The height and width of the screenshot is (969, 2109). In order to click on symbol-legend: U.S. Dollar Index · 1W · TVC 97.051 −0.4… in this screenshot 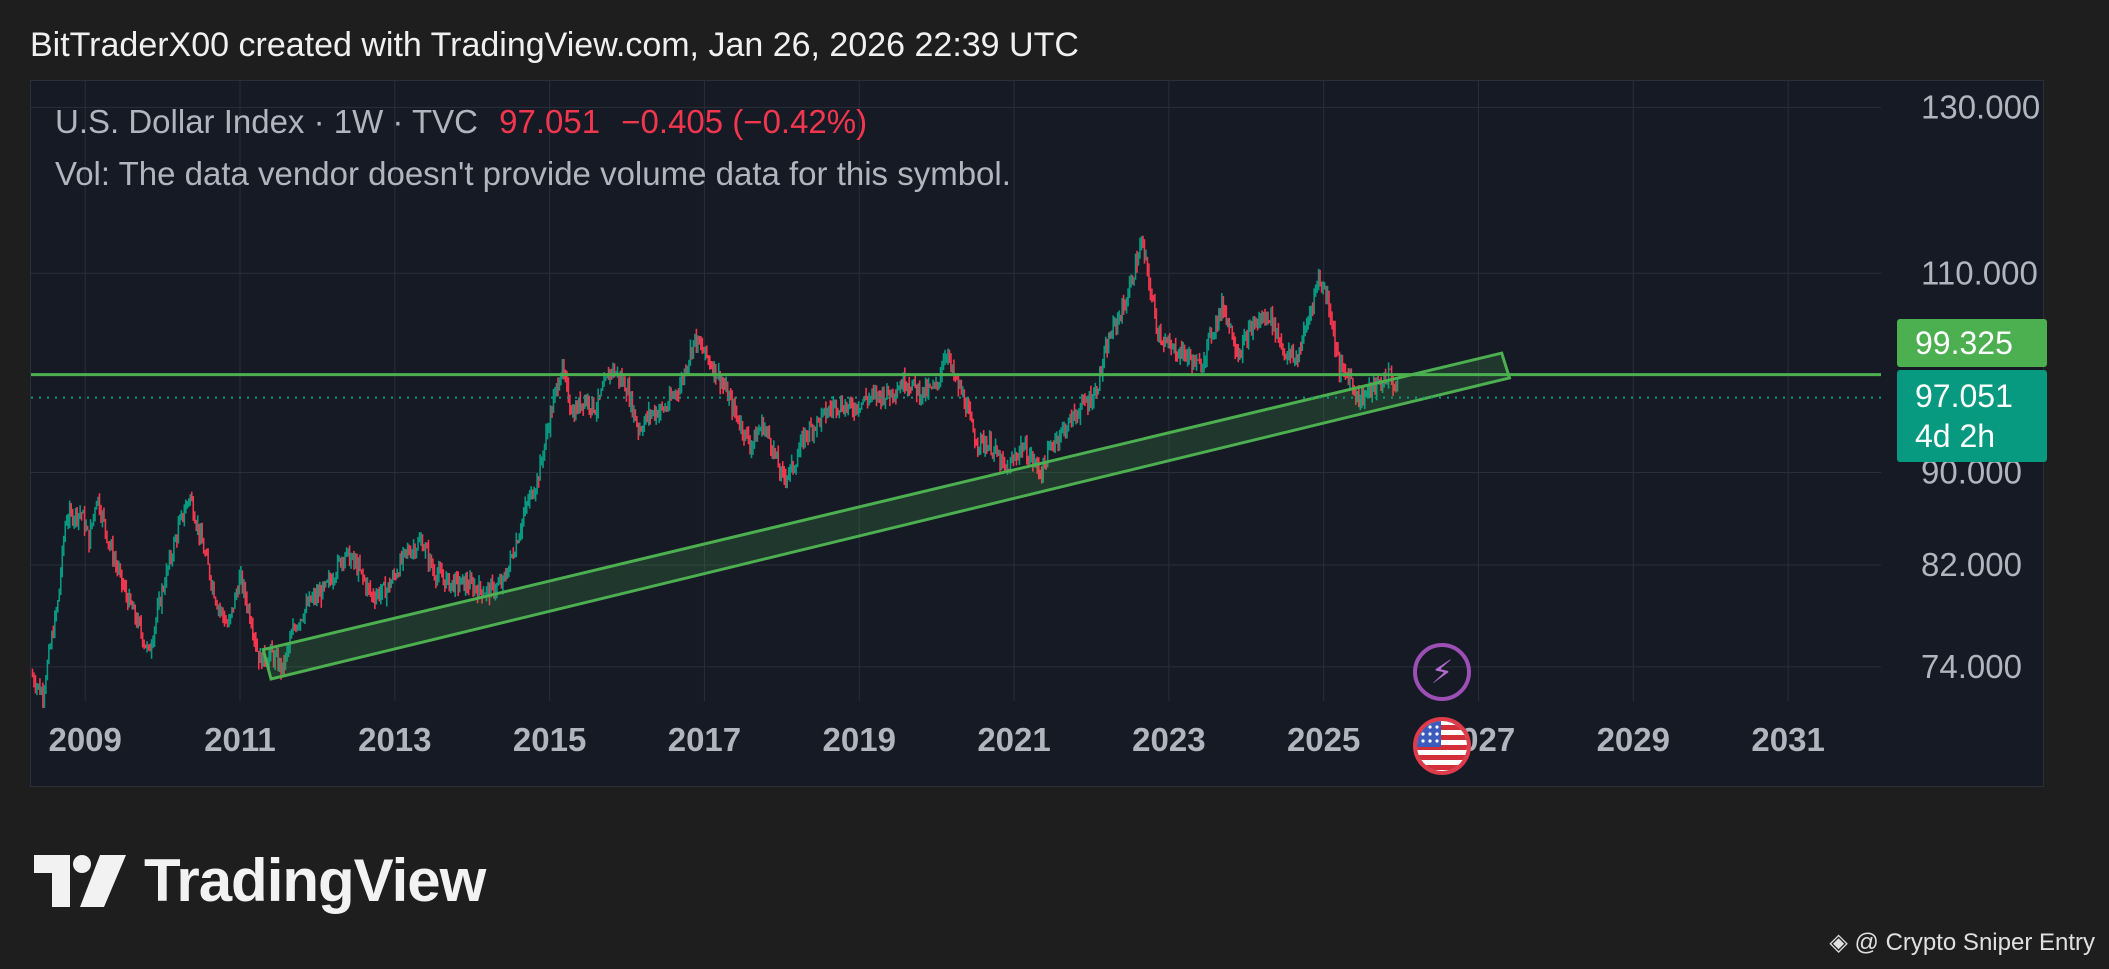, I will do `click(533, 148)`.